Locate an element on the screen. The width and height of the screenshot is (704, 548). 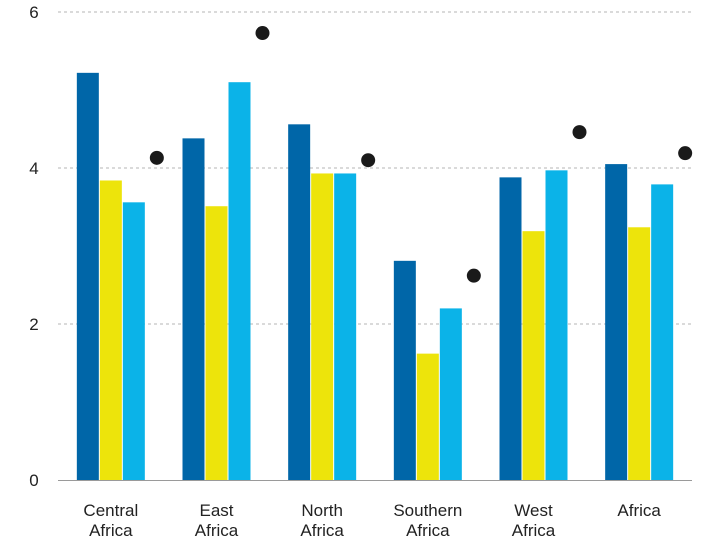
category-label-4: West Africa is located at coordinates (534, 520).